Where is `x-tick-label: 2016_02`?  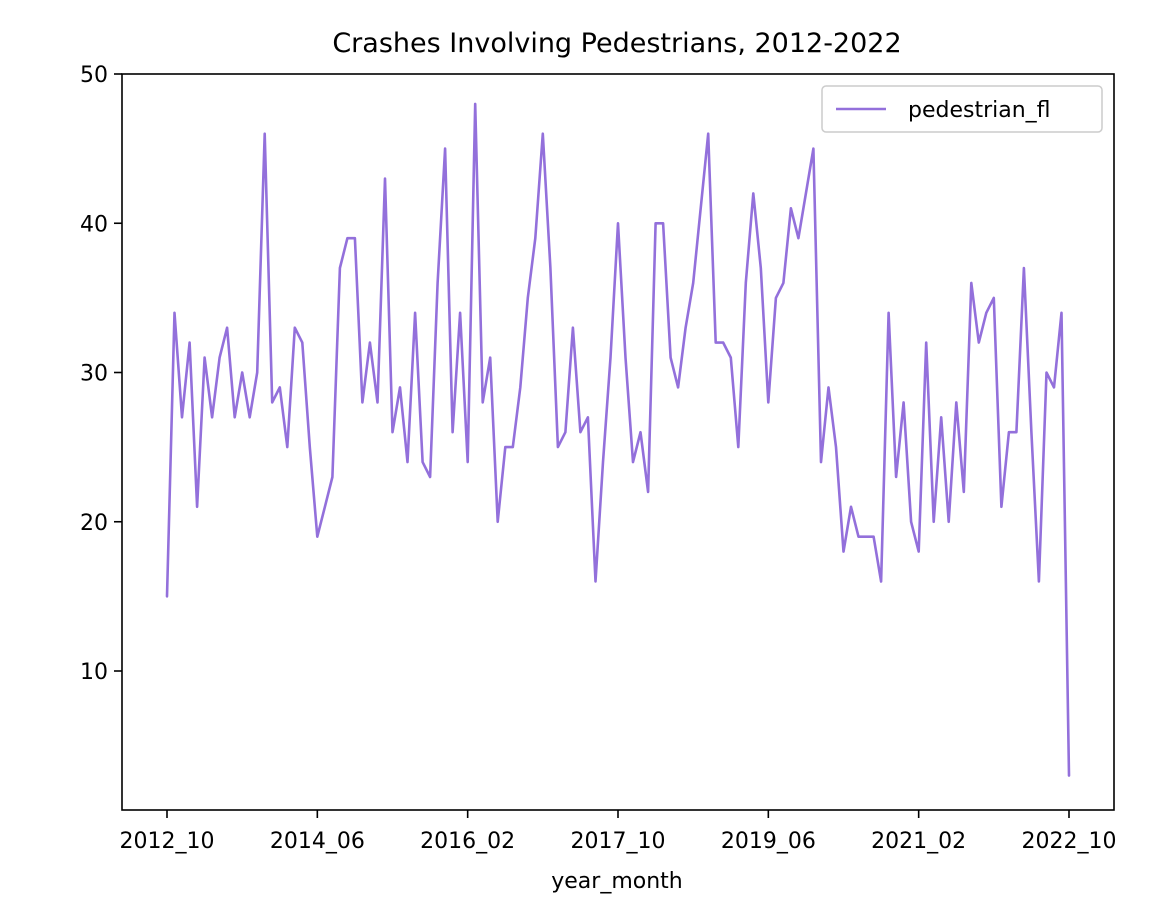 x-tick-label: 2016_02 is located at coordinates (467, 841).